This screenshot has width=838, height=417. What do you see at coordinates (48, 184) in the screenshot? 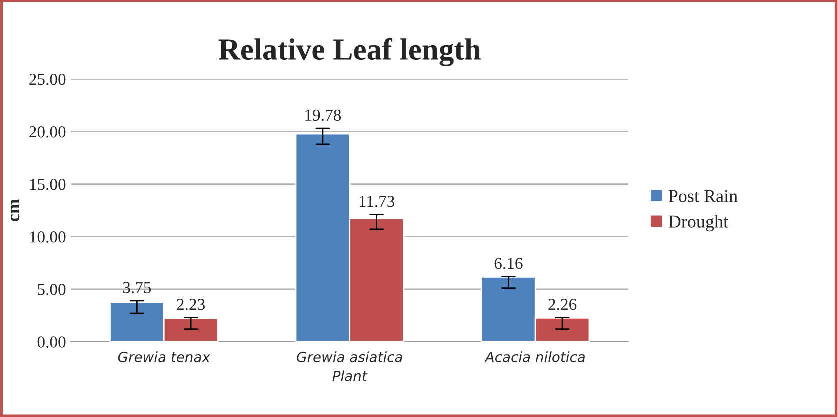
I see `y-tick-label: 15.00` at bounding box center [48, 184].